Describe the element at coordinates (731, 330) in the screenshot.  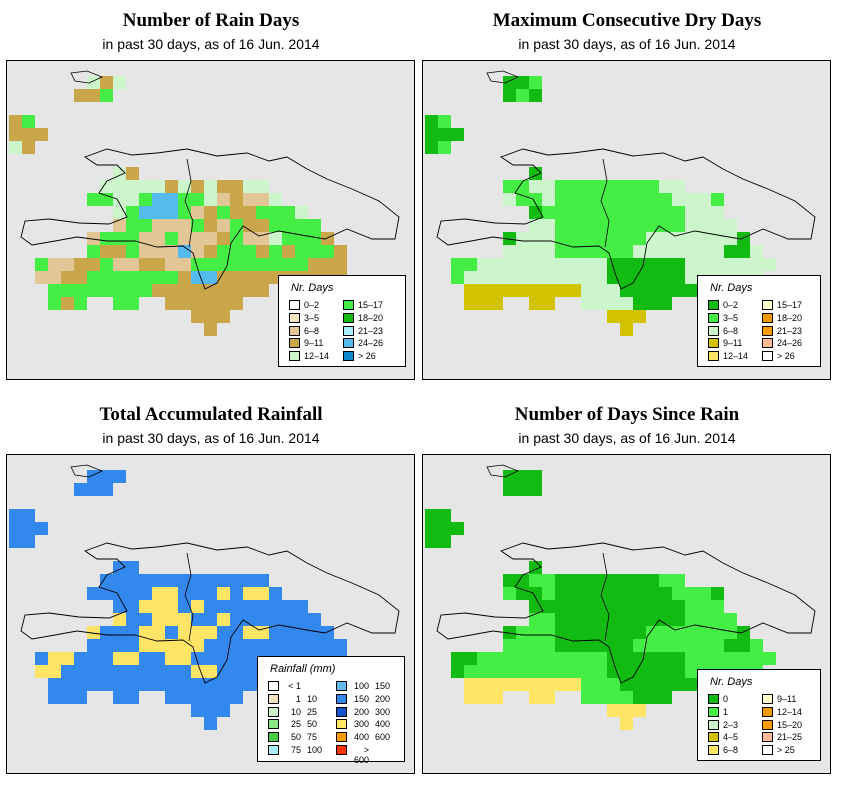
I see `legend-label: 6–8` at that location.